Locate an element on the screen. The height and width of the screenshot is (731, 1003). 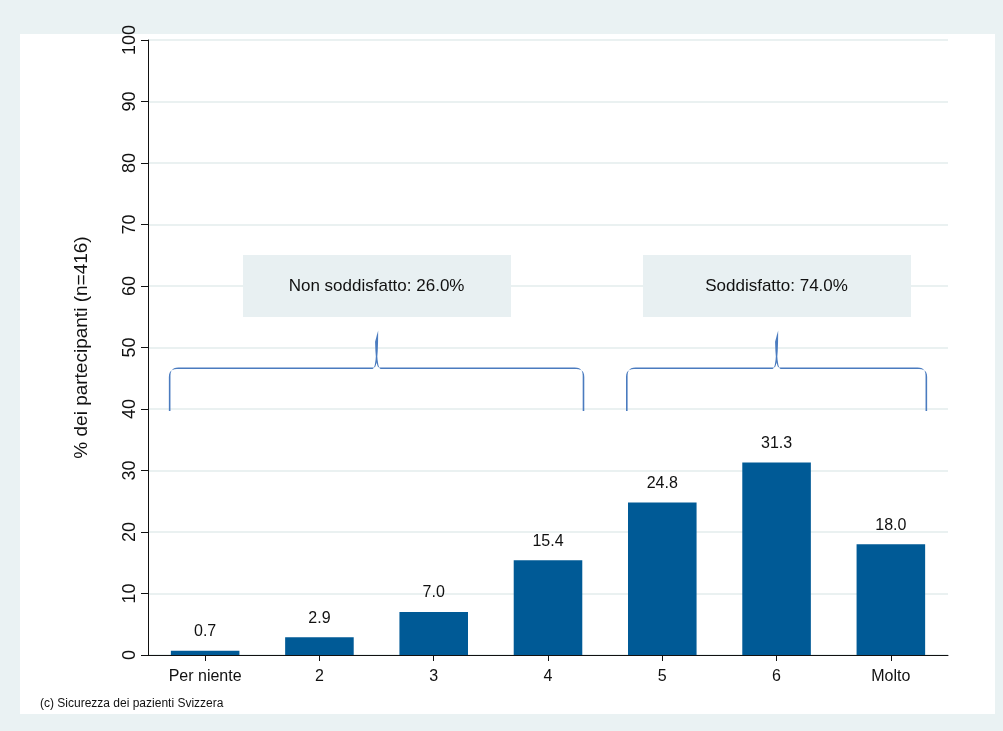
y-tick-label: 100 is located at coordinates (129, 40).